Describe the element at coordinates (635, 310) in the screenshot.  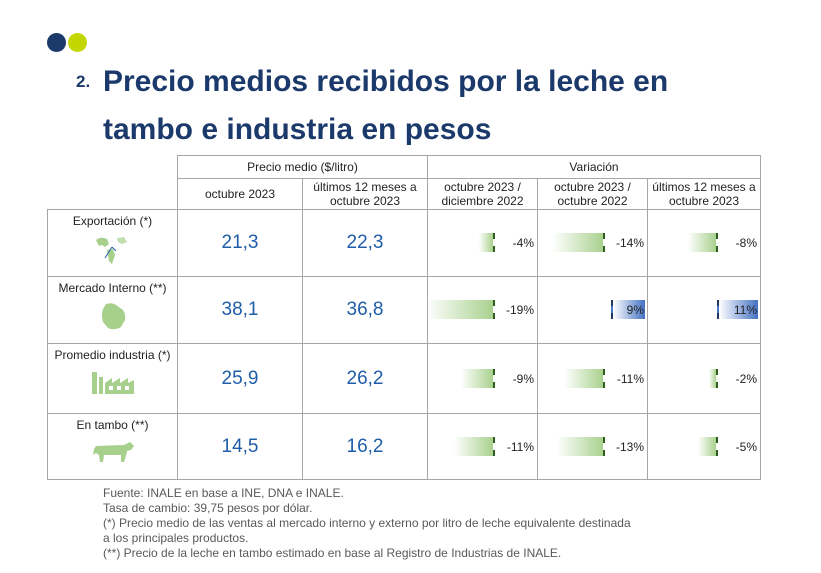
I see `variation-pct: 9%` at that location.